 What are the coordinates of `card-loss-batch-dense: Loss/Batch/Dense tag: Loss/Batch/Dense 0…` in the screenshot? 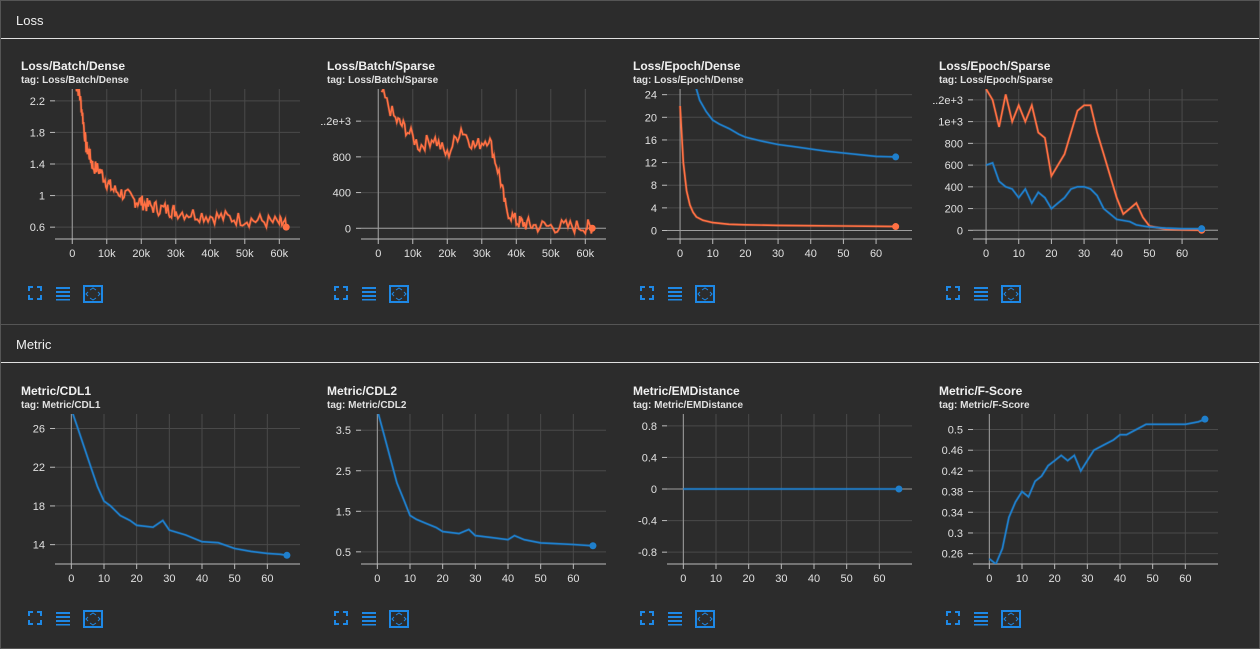 It's located at (160, 184).